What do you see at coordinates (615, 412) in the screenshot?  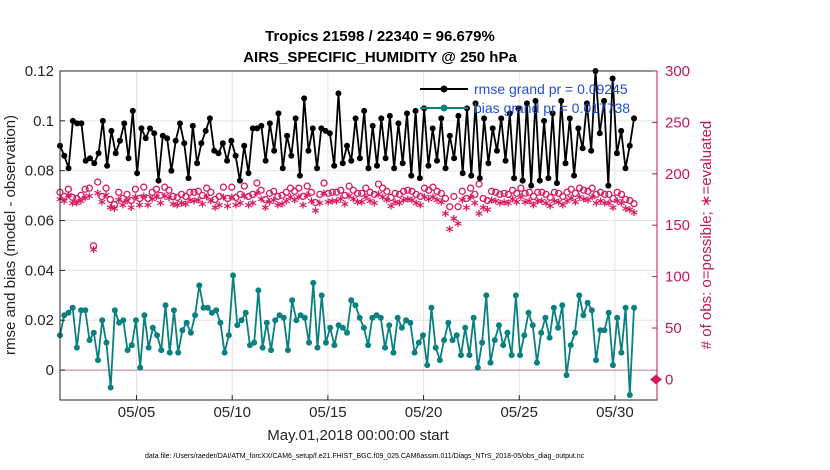 I see `x-tick-label: 05/30` at bounding box center [615, 412].